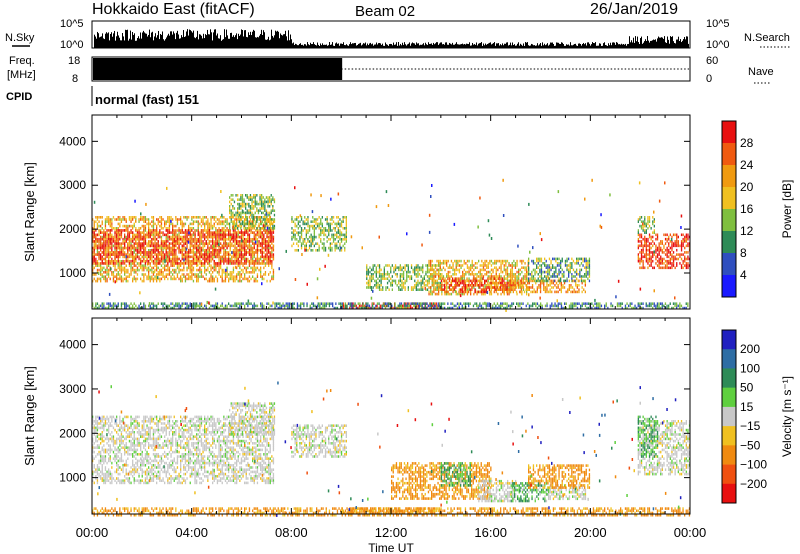 This screenshot has width=800, height=554. Describe the element at coordinates (19, 97) in the screenshot. I see `cpid-label: CPID` at that location.